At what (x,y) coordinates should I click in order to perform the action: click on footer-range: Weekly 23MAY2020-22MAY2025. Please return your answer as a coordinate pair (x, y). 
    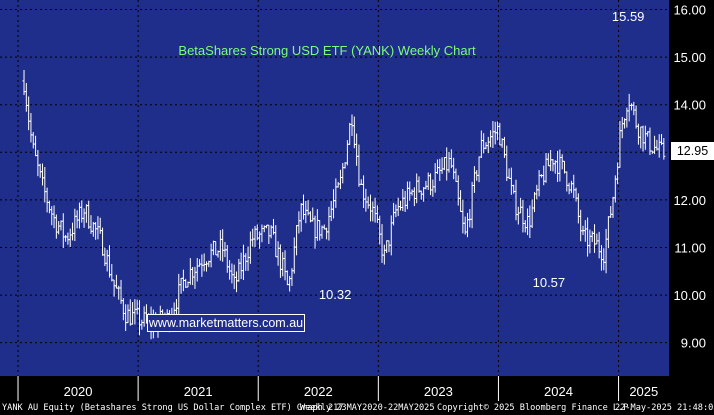
    Looking at the image, I should click on (367, 408).